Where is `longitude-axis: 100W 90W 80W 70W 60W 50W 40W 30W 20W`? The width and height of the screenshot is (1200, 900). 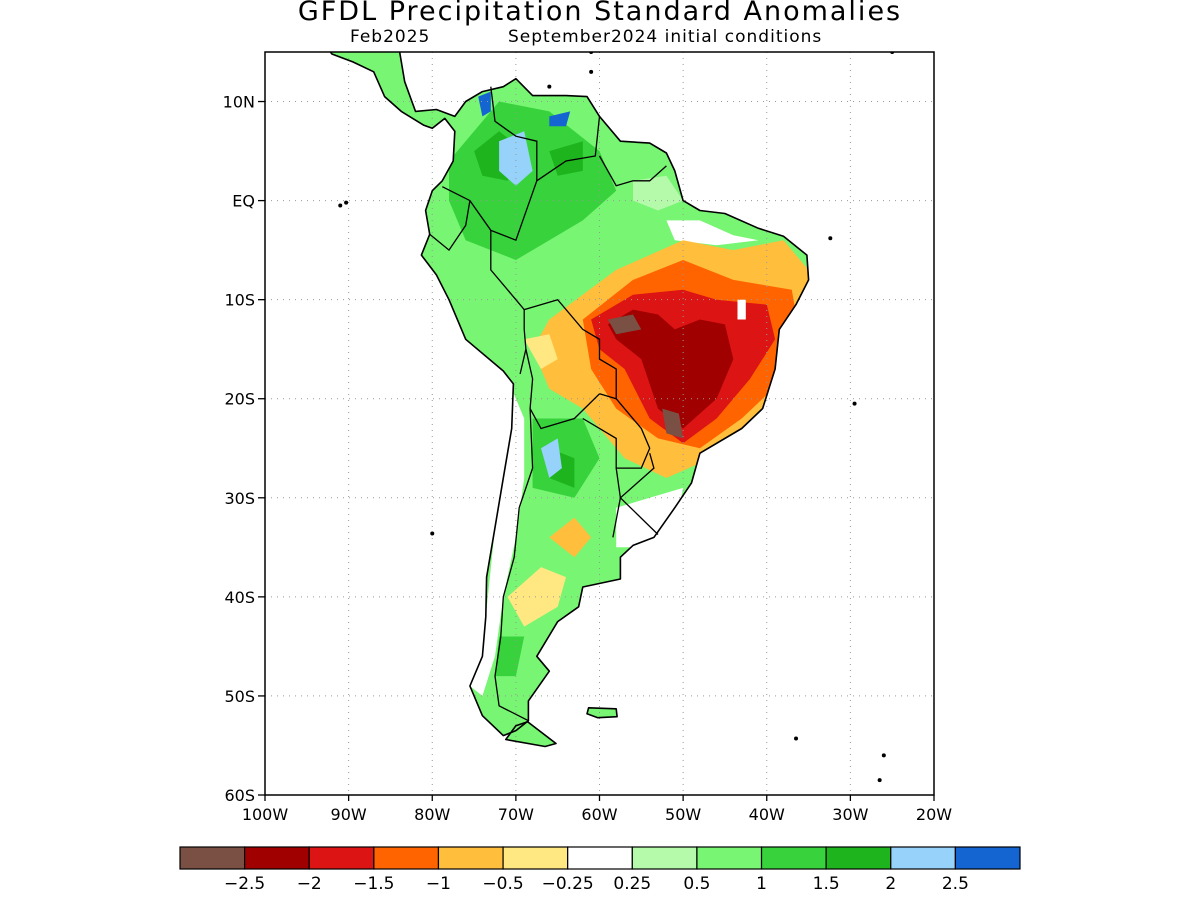
longitude-axis: 100W 90W 80W 70W 60W 50W 40W 30W 20W is located at coordinates (597, 809).